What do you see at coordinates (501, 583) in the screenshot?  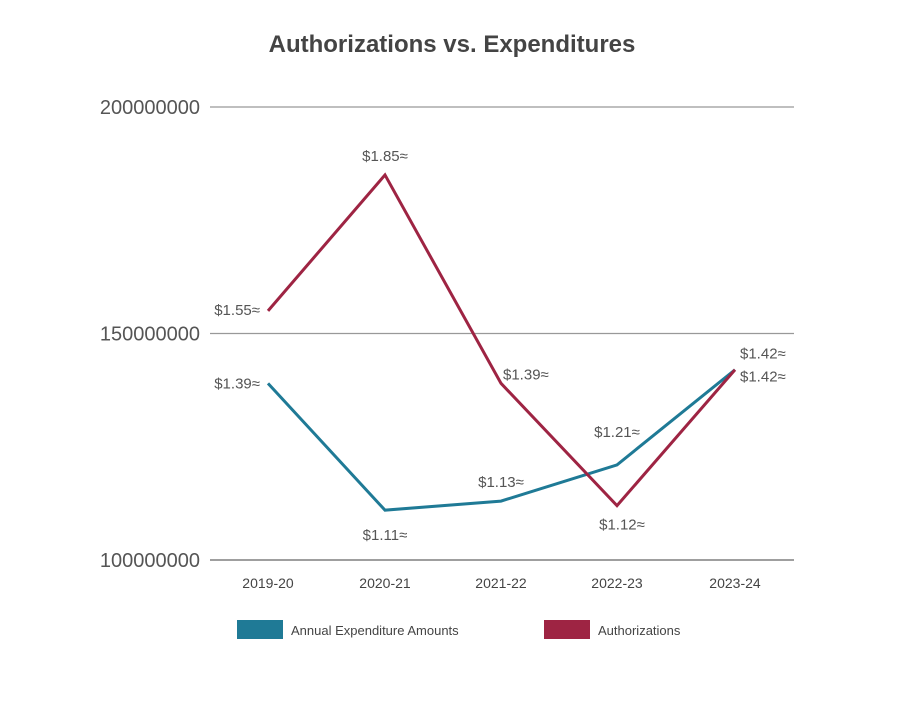 I see `x-tick-label: 2021-22` at bounding box center [501, 583].